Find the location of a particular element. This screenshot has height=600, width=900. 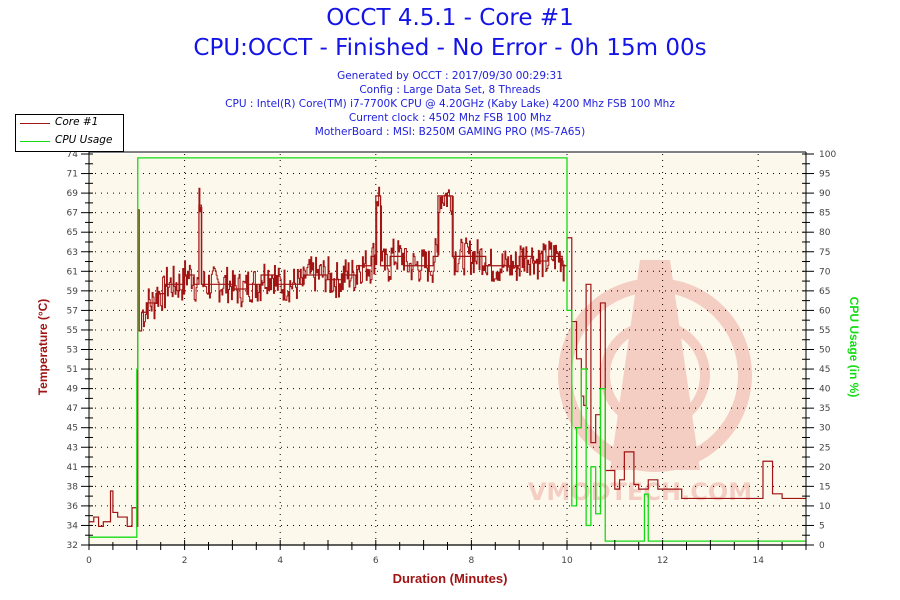

y-tick-left: 53 is located at coordinates (72, 351).